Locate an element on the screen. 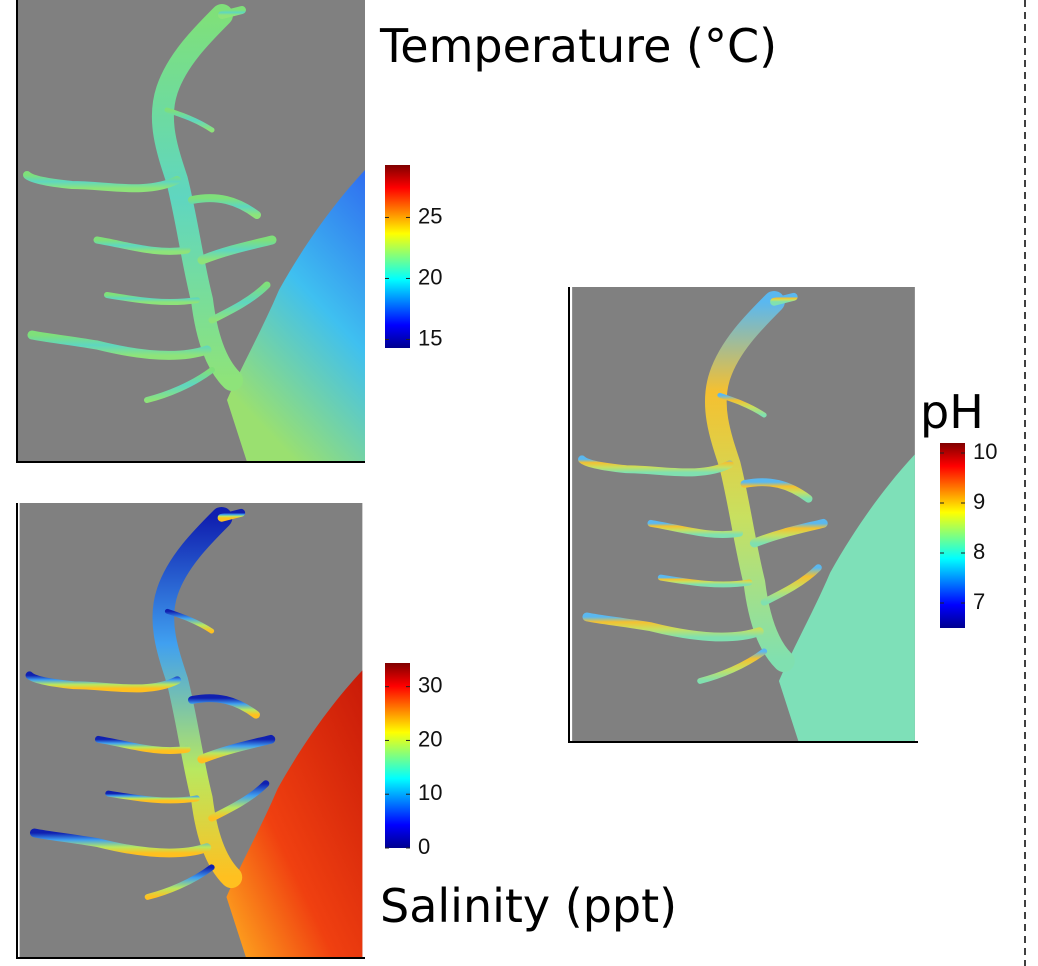 Image resolution: width=1038 pixels, height=966 pixels. panel-title: pH is located at coordinates (952, 412).